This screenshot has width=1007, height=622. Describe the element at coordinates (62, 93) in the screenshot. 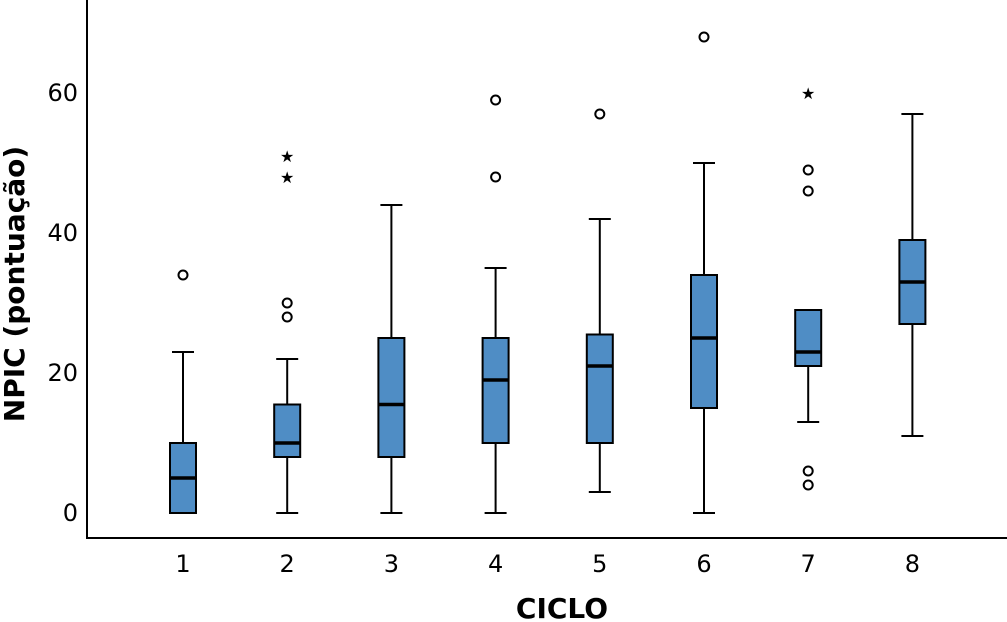

I see `y-tick-label: 60` at that location.